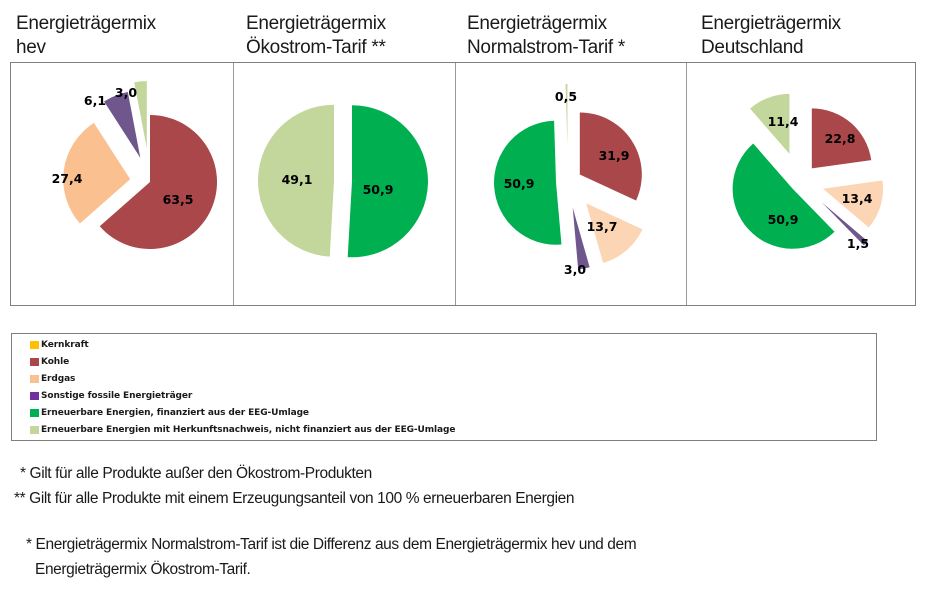 Image resolution: width=928 pixels, height=596 pixels. Describe the element at coordinates (58, 379) in the screenshot. I see `legend-label: Erdgas` at that location.